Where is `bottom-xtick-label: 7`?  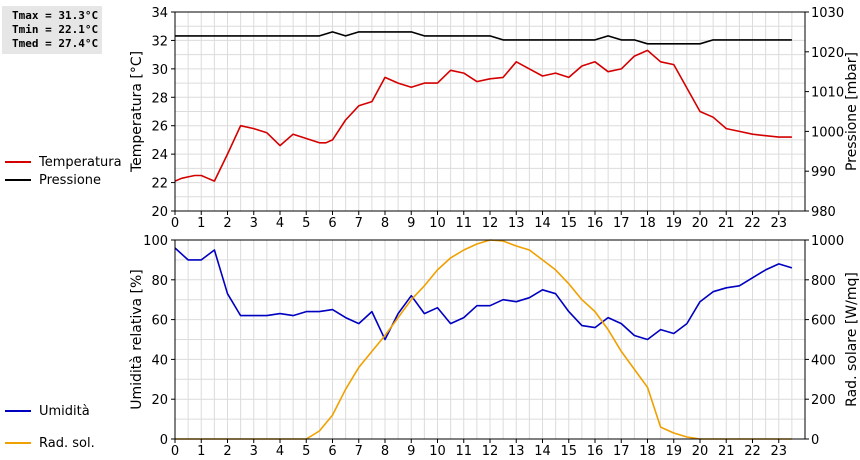
bottom-xtick-label: 7 is located at coordinates (359, 451).